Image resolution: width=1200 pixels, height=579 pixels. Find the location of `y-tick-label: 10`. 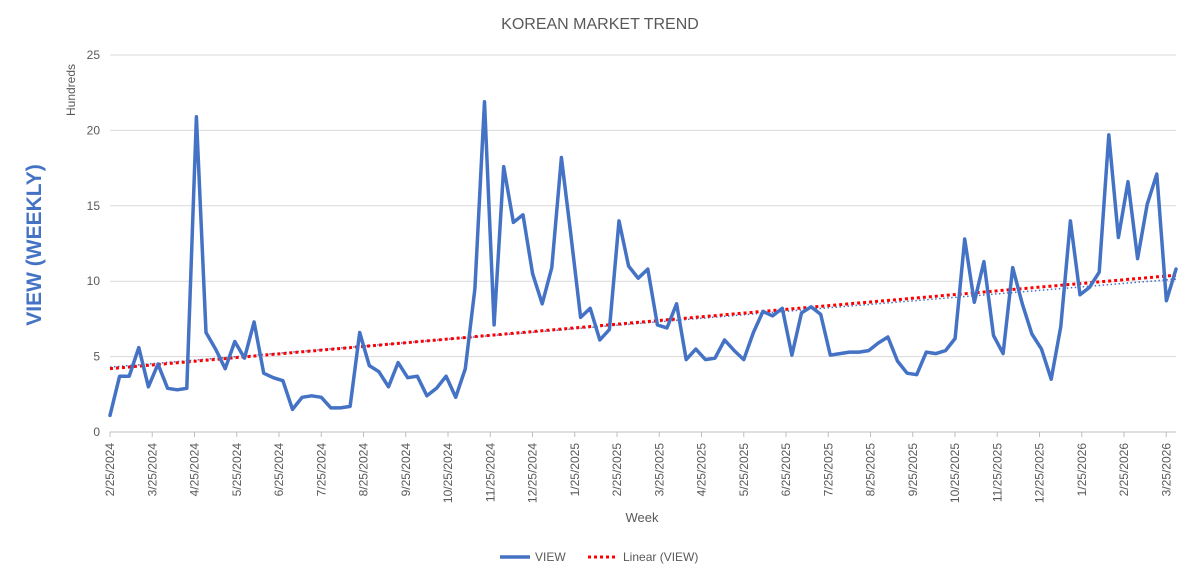

y-tick-label: 10 is located at coordinates (94, 281).